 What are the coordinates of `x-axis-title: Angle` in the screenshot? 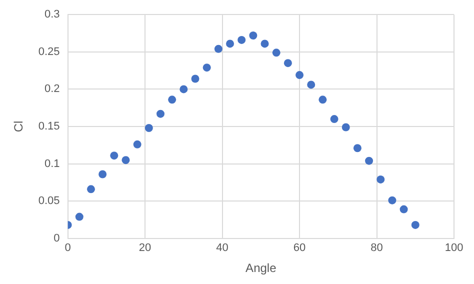 It's located at (261, 268).